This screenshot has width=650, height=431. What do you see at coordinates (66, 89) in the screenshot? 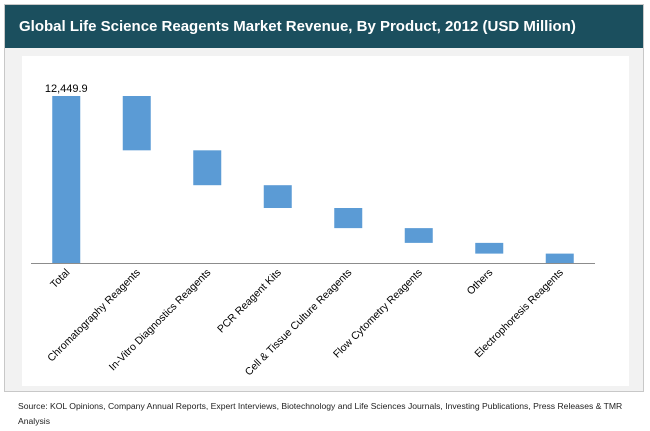
I see `data-label: 12,449.9` at bounding box center [66, 89].